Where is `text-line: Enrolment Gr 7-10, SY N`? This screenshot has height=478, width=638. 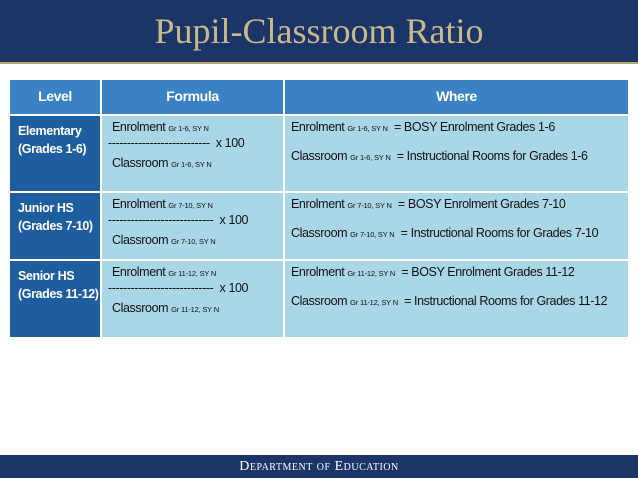 text-line: Enrolment Gr 7-10, SY N is located at coordinates (162, 204).